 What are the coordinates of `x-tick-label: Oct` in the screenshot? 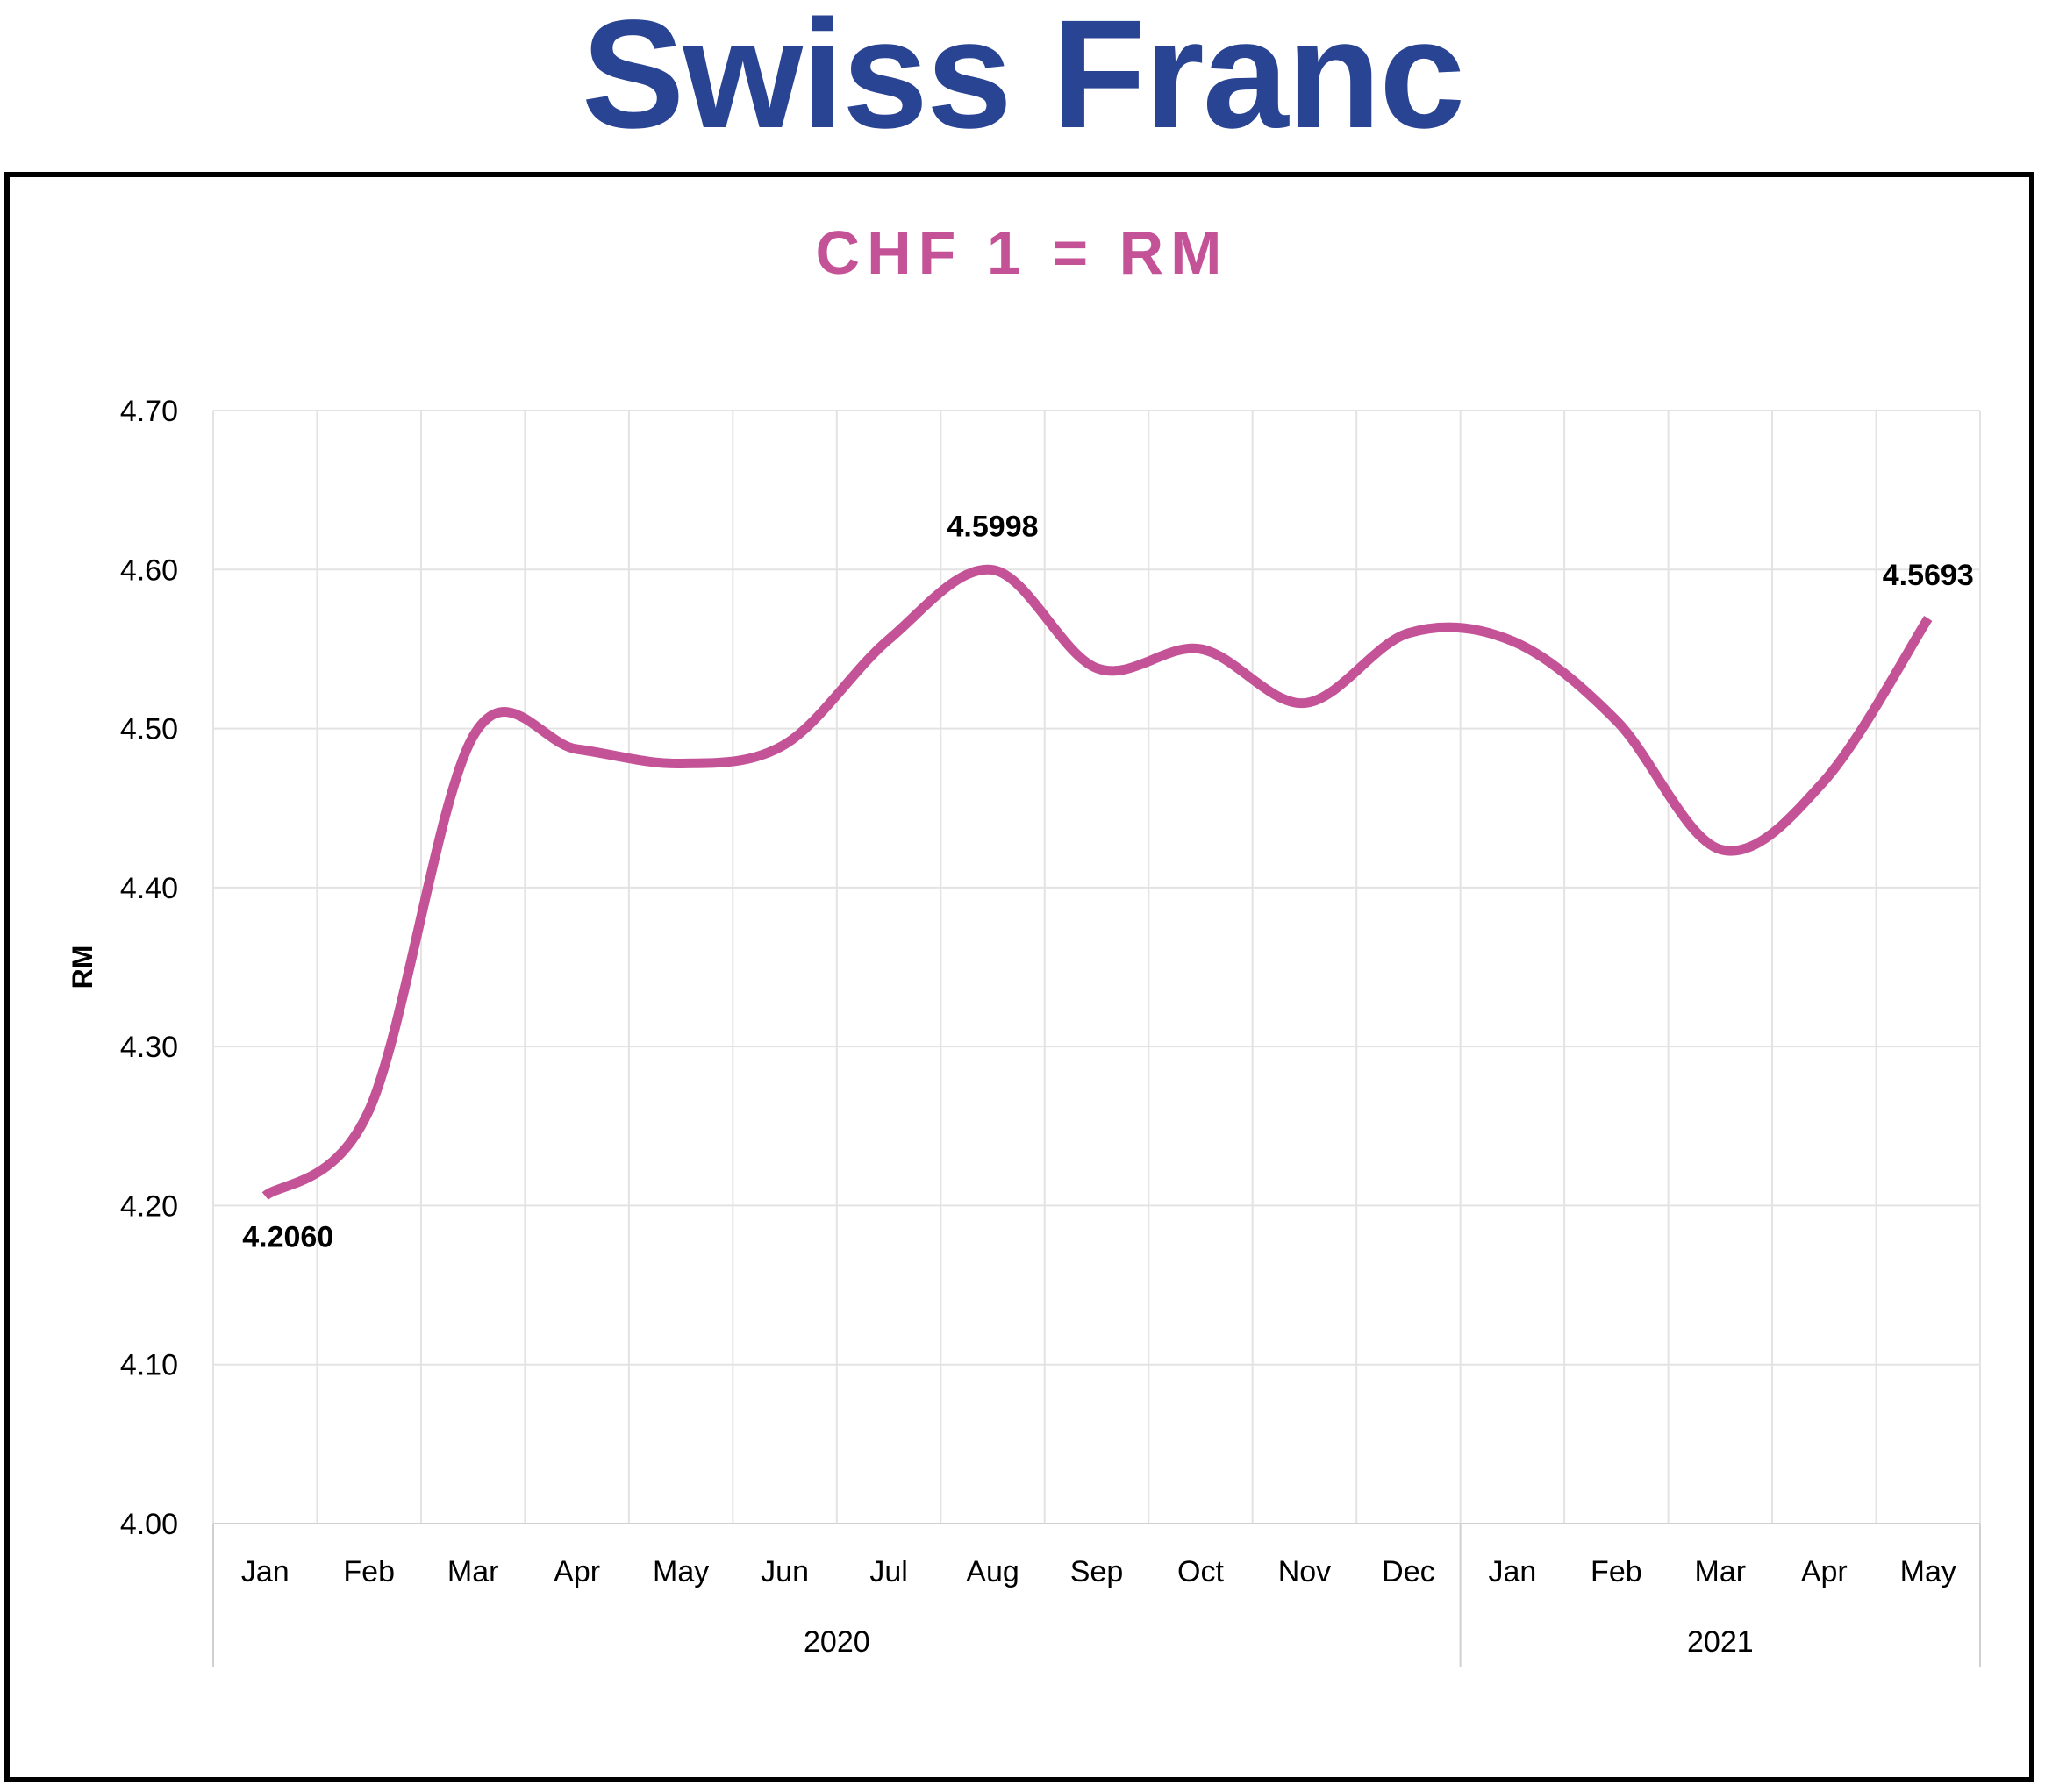 It's located at (1200, 1572).